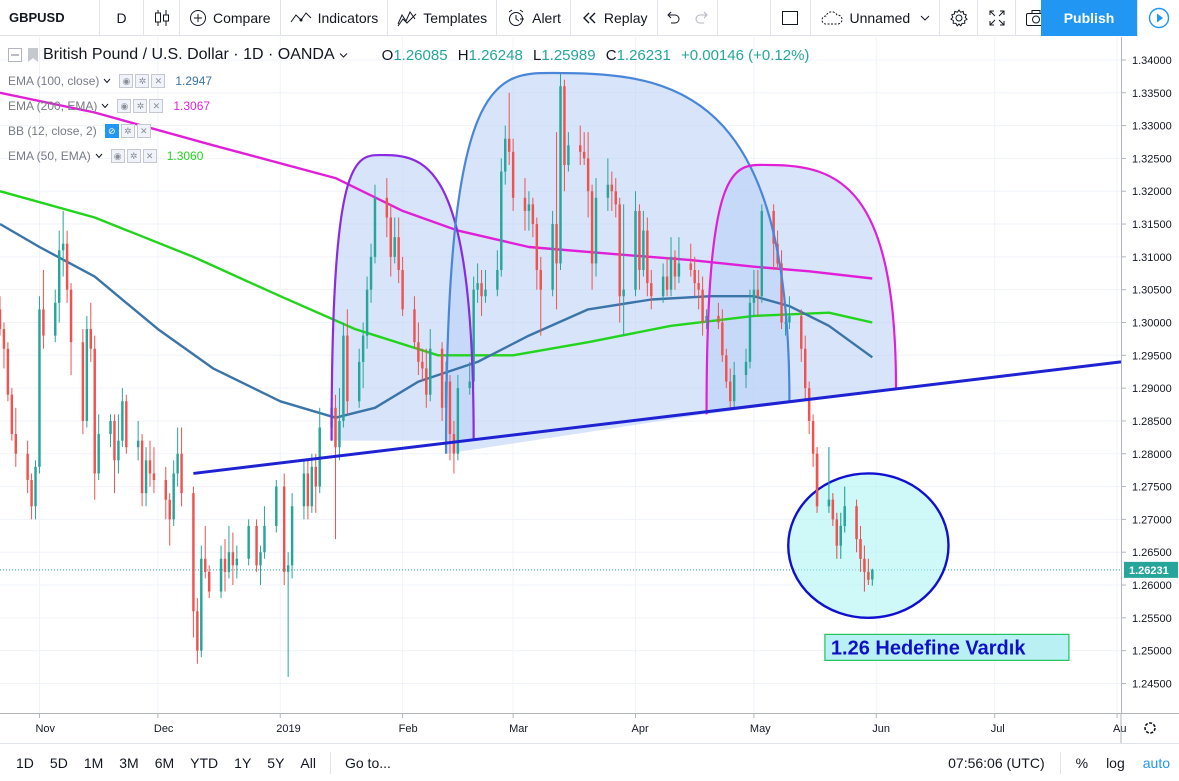 The width and height of the screenshot is (1179, 781). I want to click on settings-button, so click(959, 18).